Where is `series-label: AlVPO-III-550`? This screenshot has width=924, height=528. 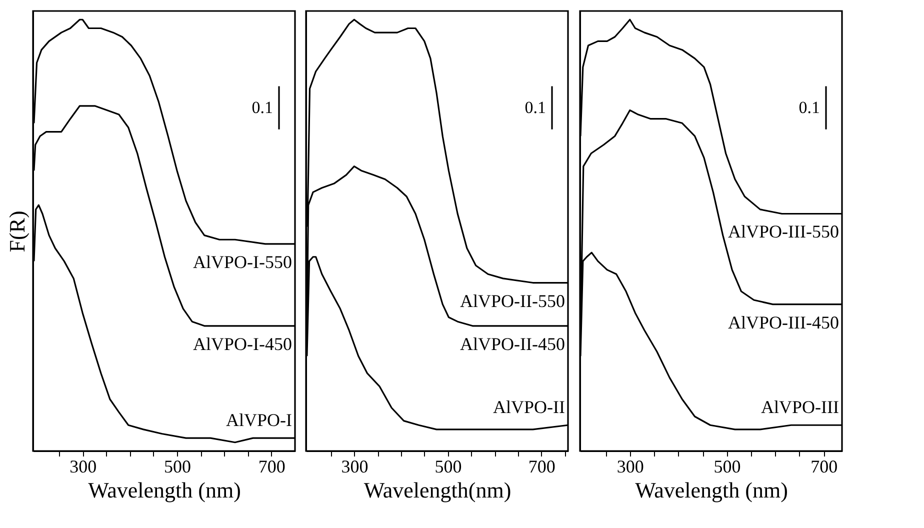 series-label: AlVPO-III-550 is located at coordinates (783, 232).